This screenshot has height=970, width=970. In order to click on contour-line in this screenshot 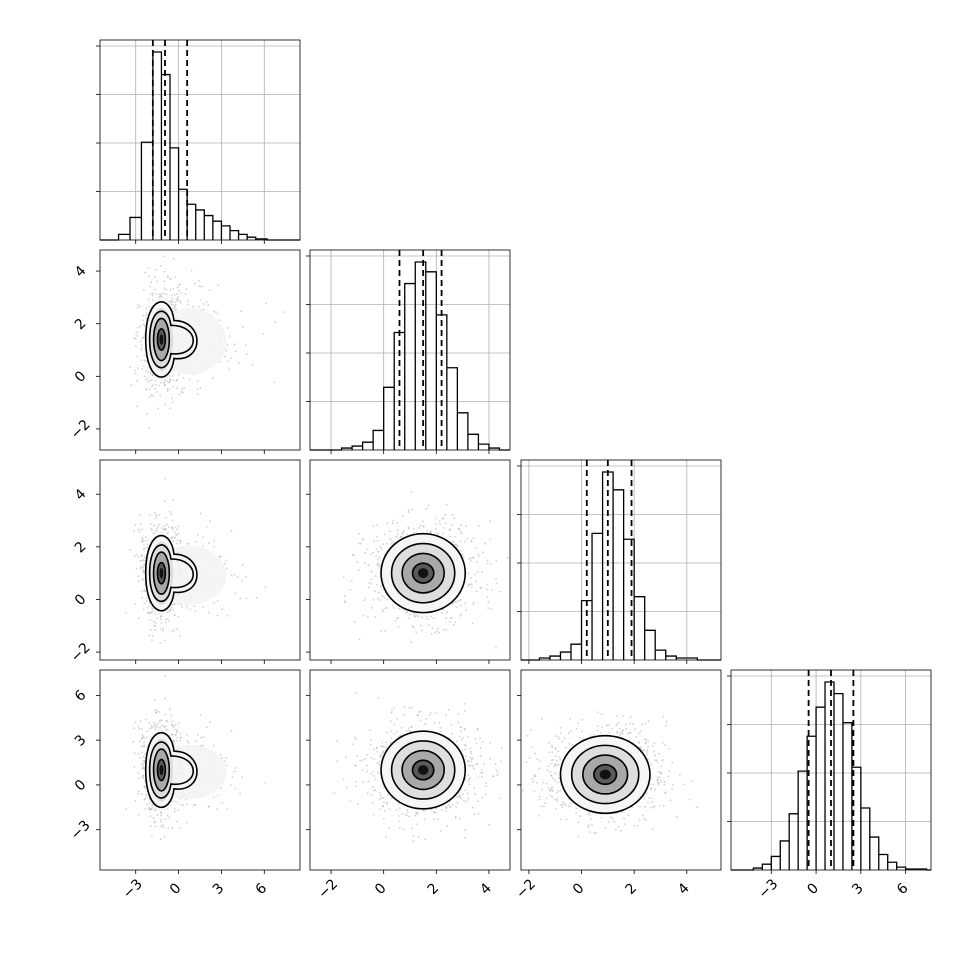, I will do `click(161, 573)`.